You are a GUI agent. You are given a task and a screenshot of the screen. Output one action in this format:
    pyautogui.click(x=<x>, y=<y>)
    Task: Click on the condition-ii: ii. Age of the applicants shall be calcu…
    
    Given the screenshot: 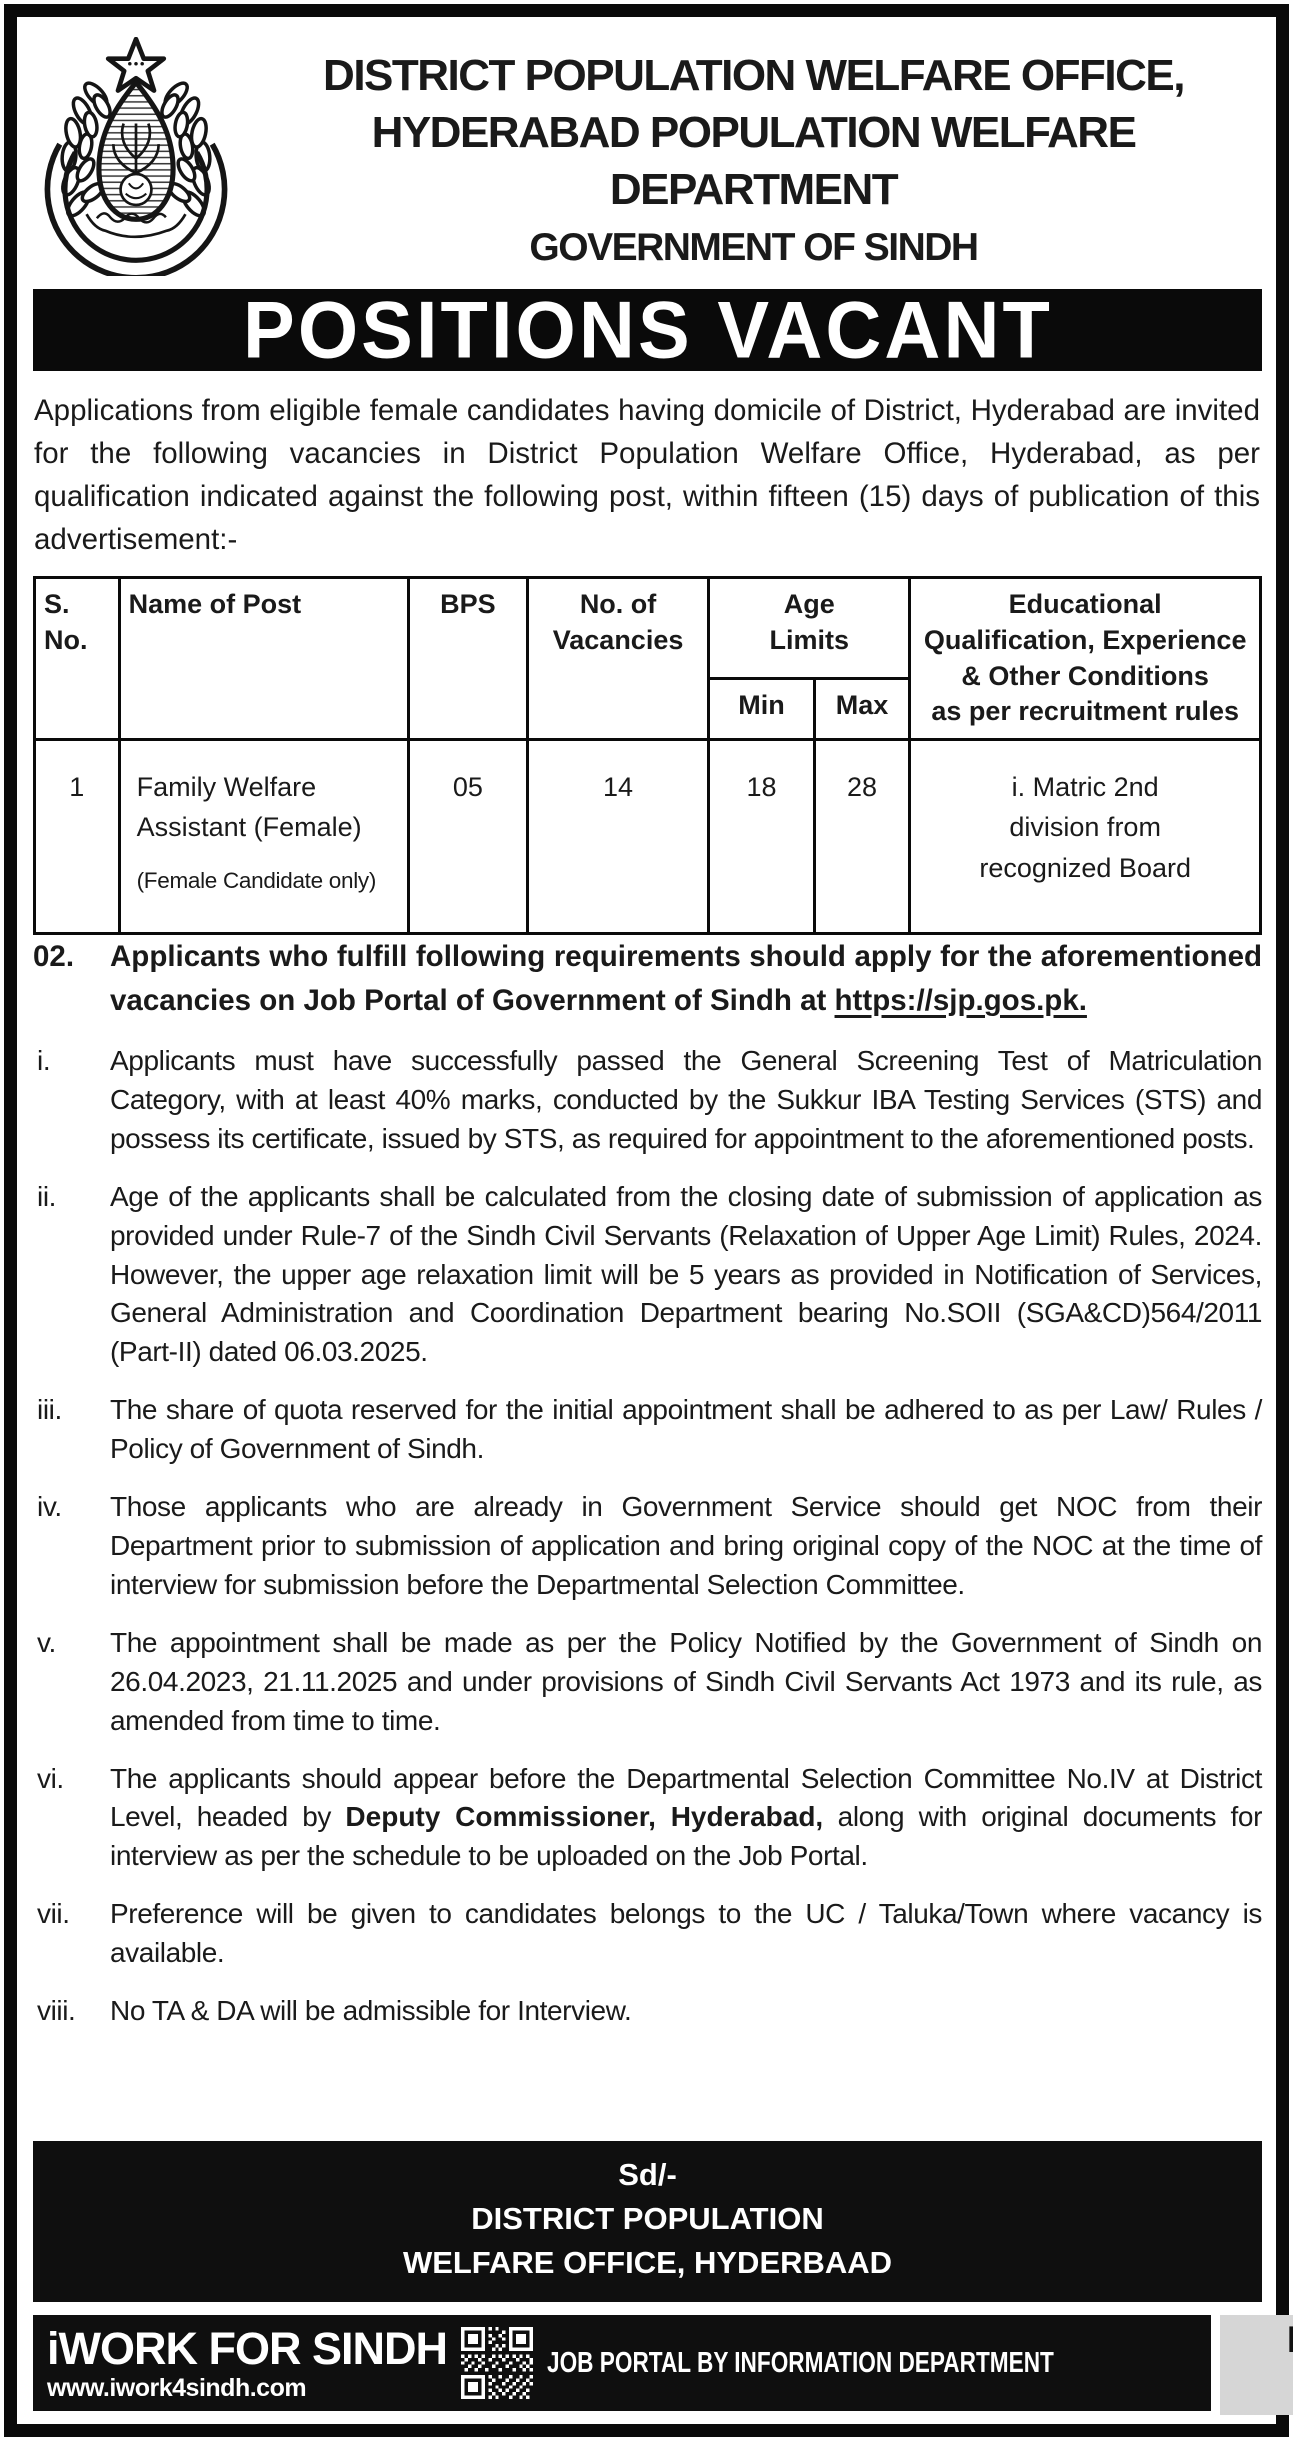 What is the action you would take?
    pyautogui.click(x=647, y=1275)
    